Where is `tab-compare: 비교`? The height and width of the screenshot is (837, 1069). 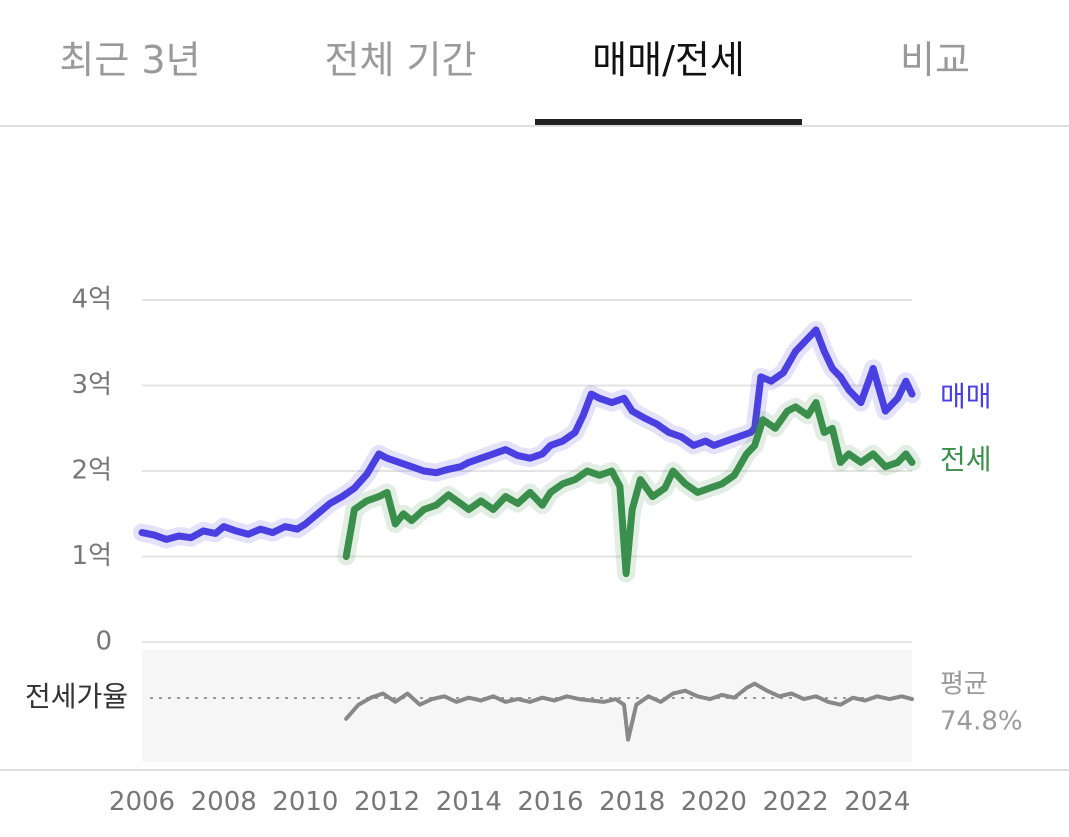 tab-compare: 비교 is located at coordinates (935, 60).